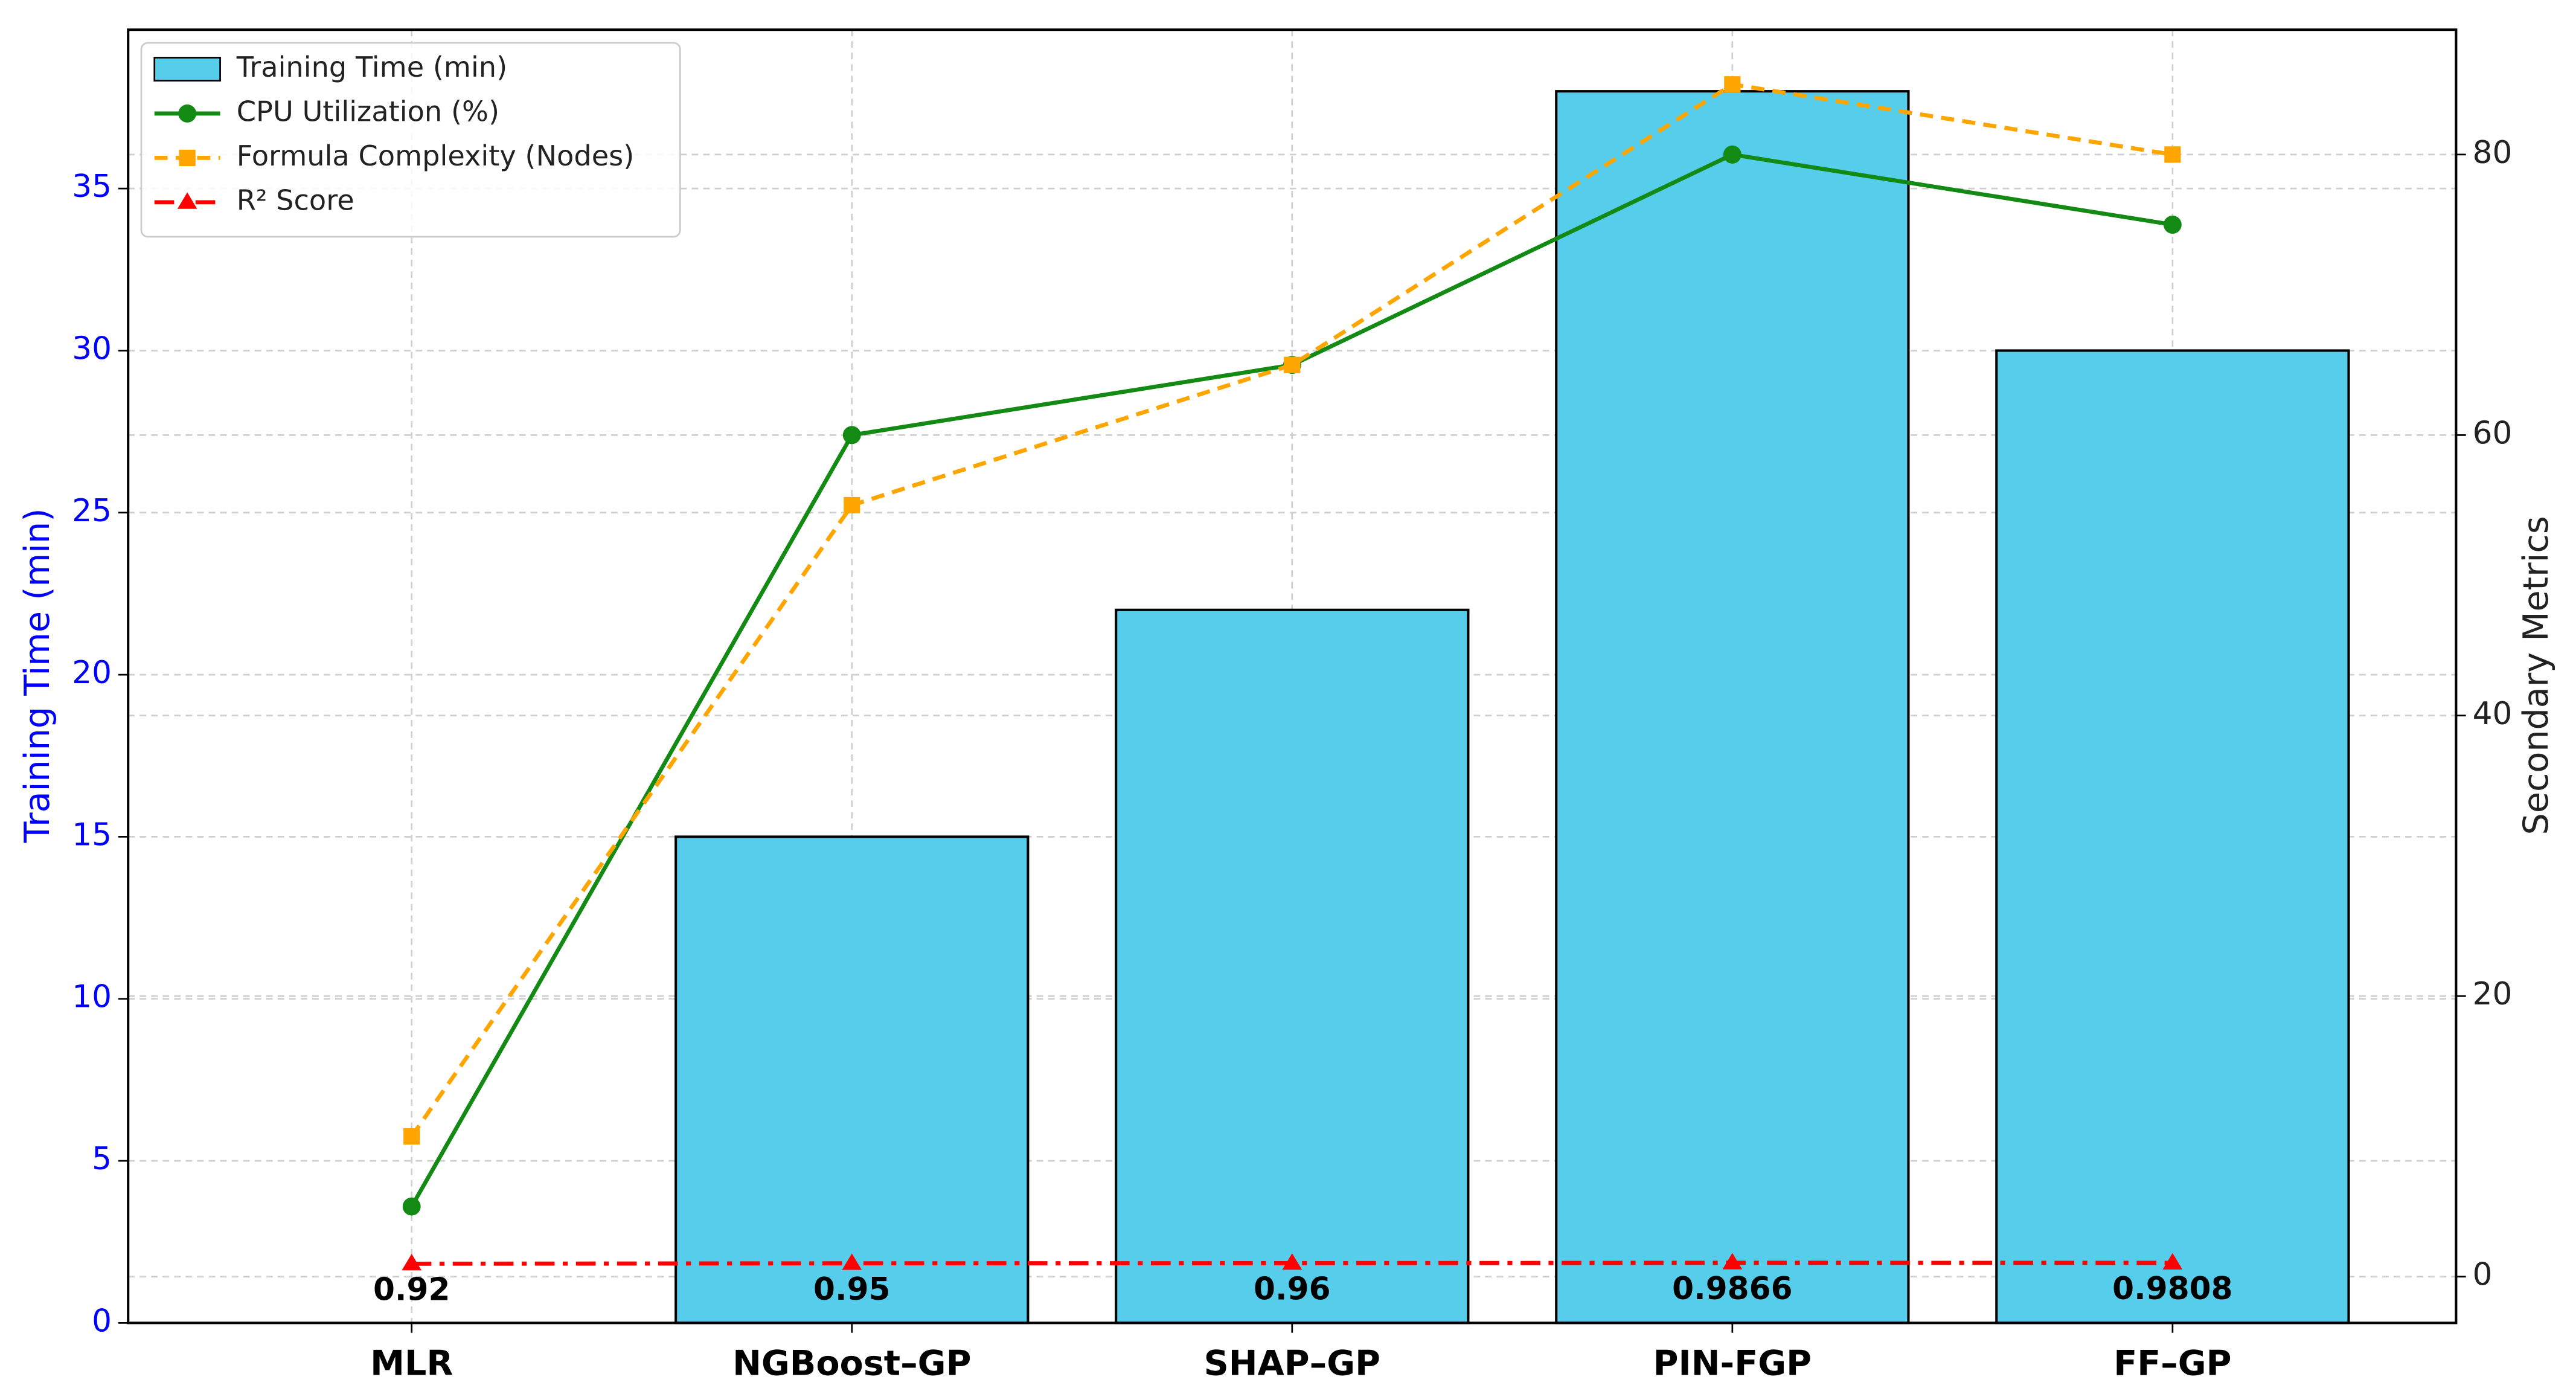 The width and height of the screenshot is (2576, 1397). I want to click on y2-tick-label: 60, so click(2493, 433).